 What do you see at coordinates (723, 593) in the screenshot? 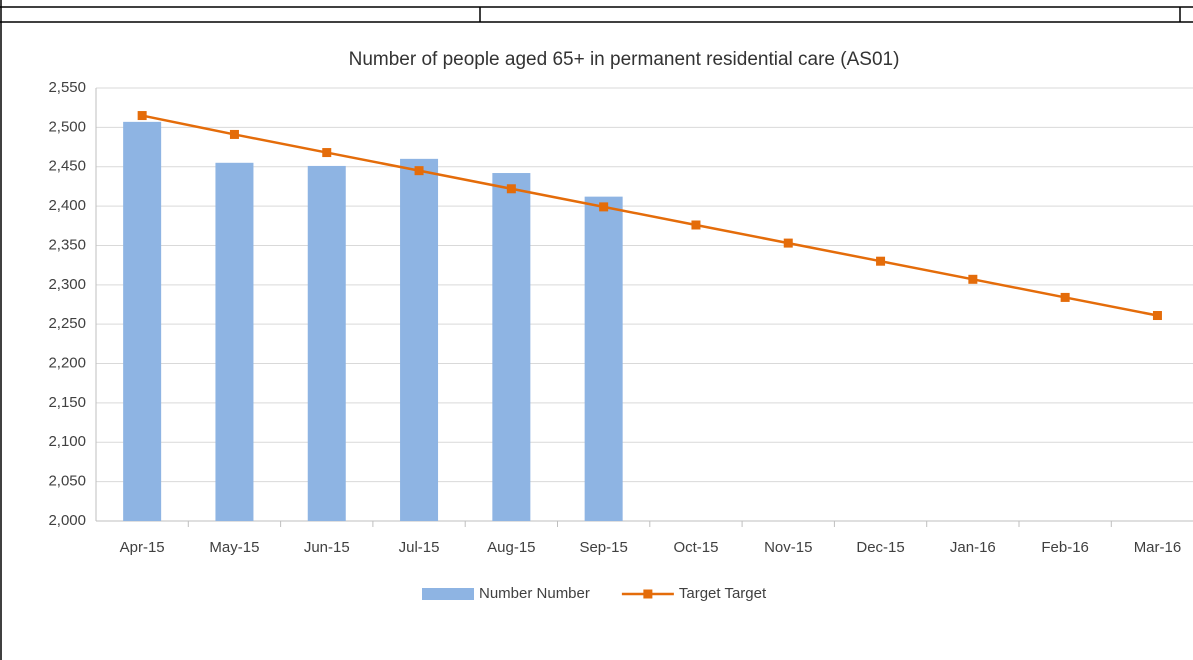
I see `legend-label: Target Target` at bounding box center [723, 593].